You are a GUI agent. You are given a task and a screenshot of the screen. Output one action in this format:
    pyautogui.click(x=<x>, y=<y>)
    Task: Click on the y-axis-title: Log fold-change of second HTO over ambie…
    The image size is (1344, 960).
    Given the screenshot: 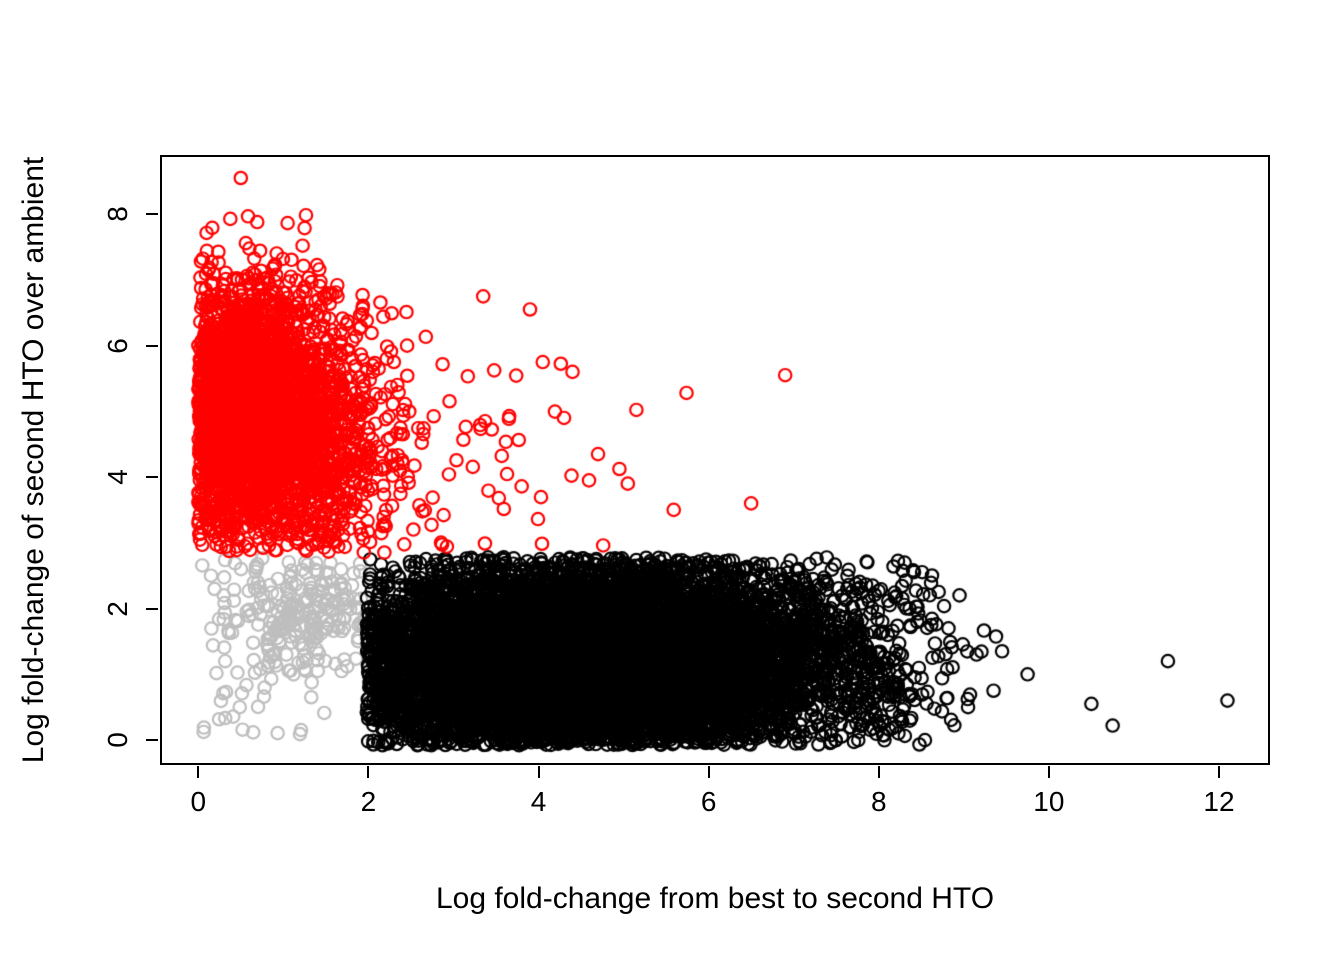 What is the action you would take?
    pyautogui.click(x=33, y=460)
    